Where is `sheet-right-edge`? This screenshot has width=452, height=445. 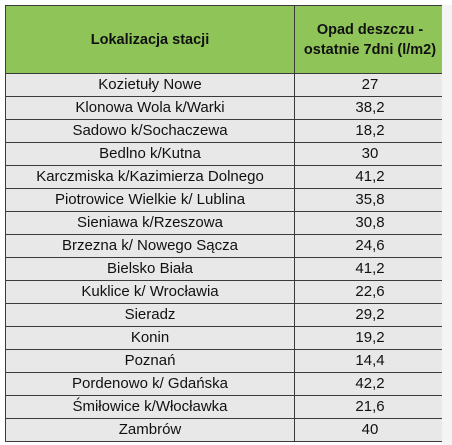
sheet-right-edge is located at coordinates (447, 225).